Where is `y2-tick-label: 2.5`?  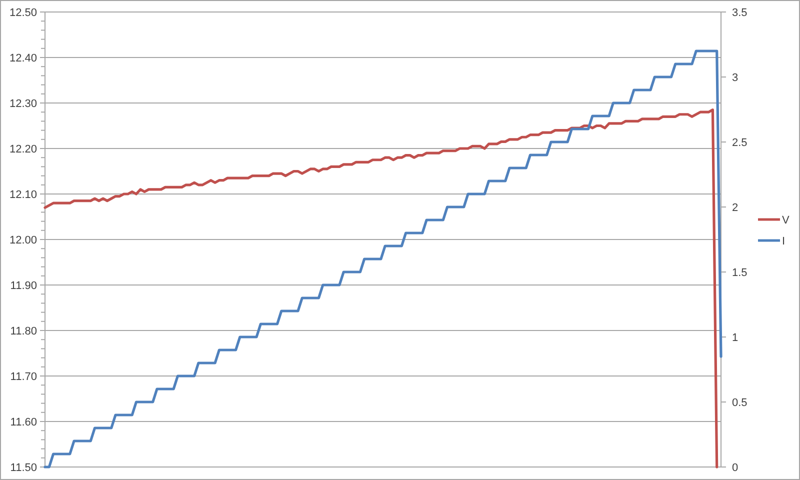 y2-tick-label: 2.5 is located at coordinates (740, 142).